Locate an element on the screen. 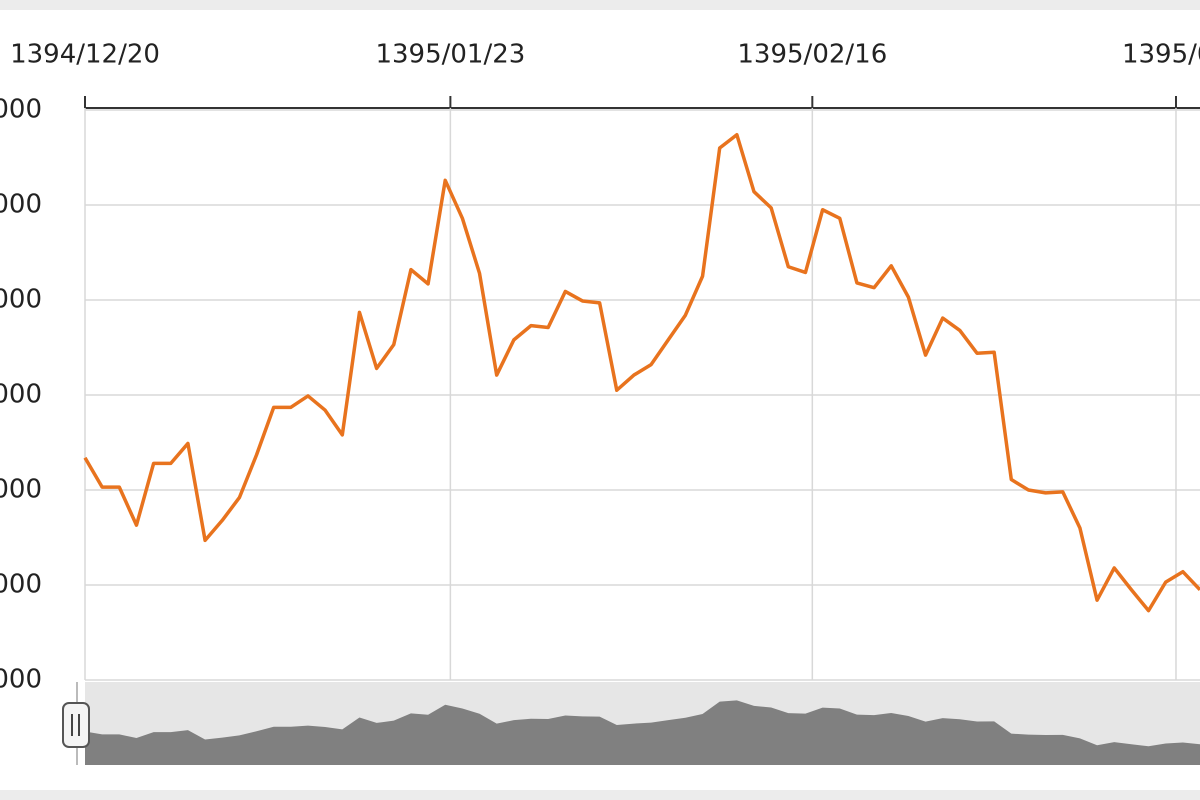  x-tick-label: 1395/02/16 is located at coordinates (812, 55).